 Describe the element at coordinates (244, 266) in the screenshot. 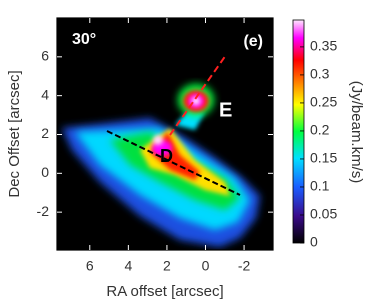

I see `x-tick-label: -2` at that location.